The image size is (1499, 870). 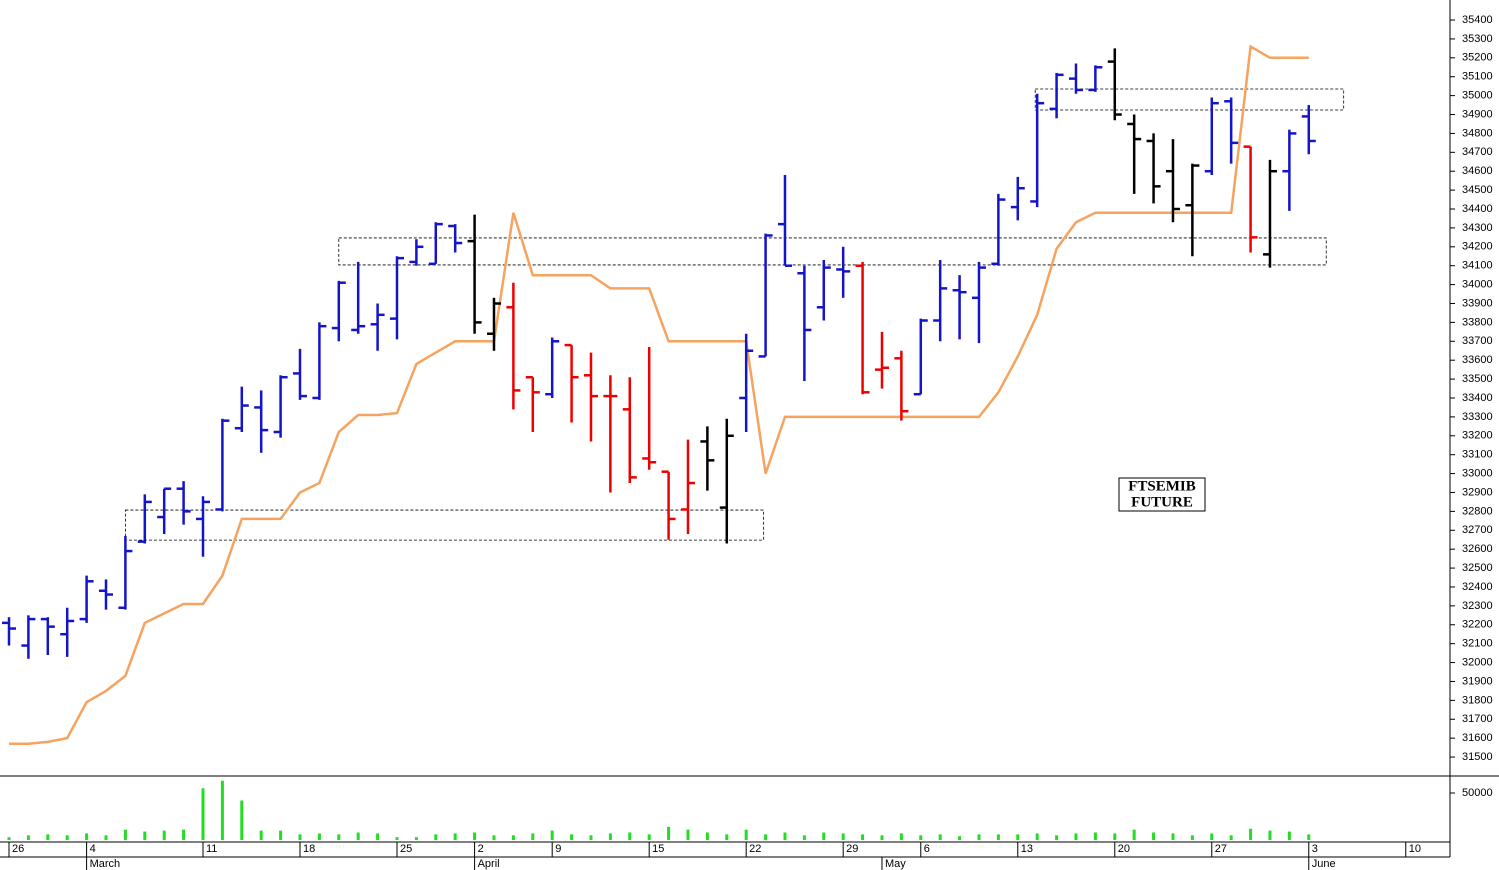 What do you see at coordinates (1477, 114) in the screenshot?
I see `y-tick-label: 34900` at bounding box center [1477, 114].